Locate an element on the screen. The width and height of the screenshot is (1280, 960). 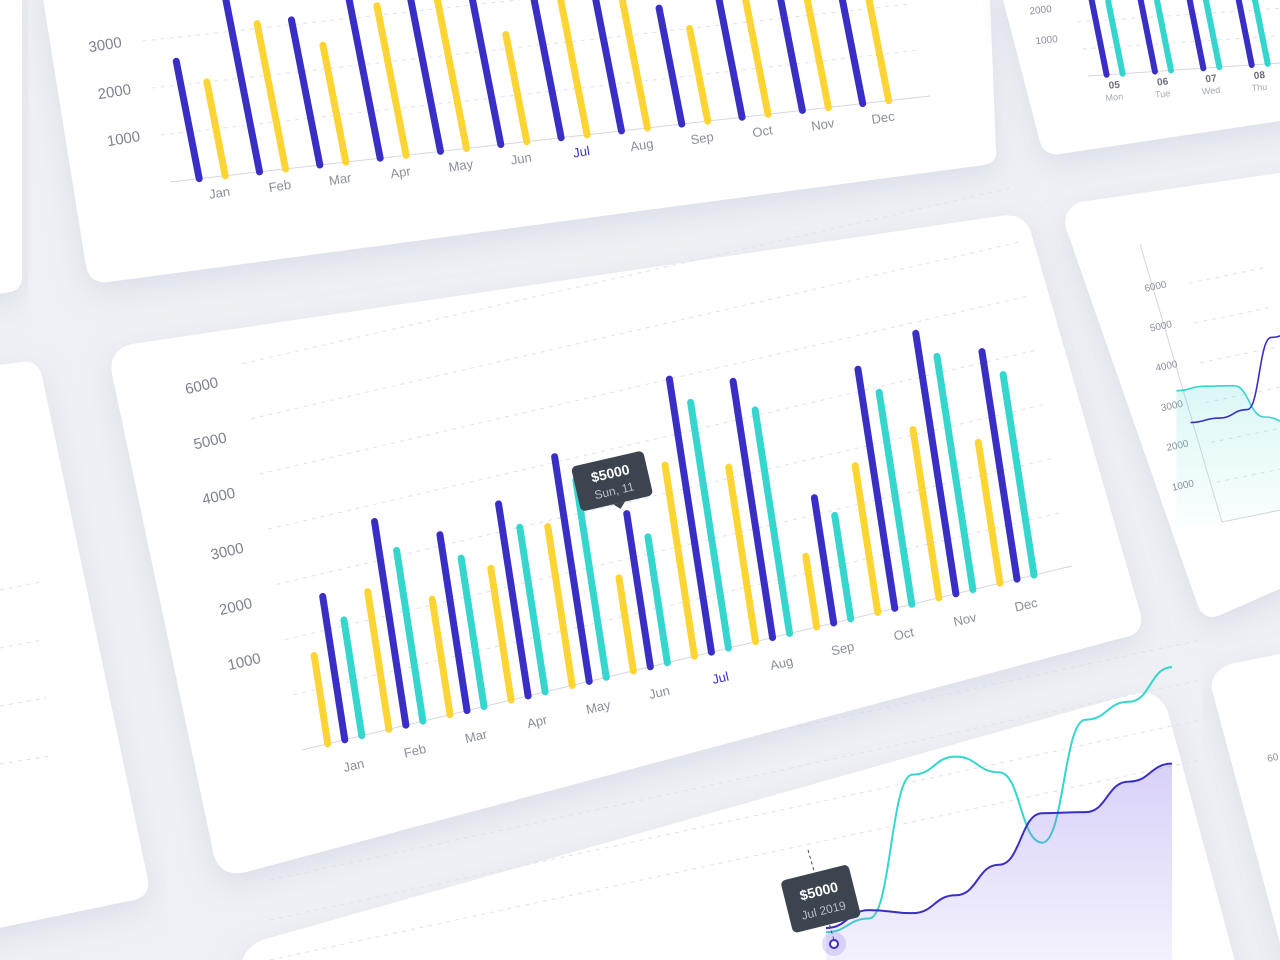
y-tick-label: 6000 is located at coordinates (1156, 286).